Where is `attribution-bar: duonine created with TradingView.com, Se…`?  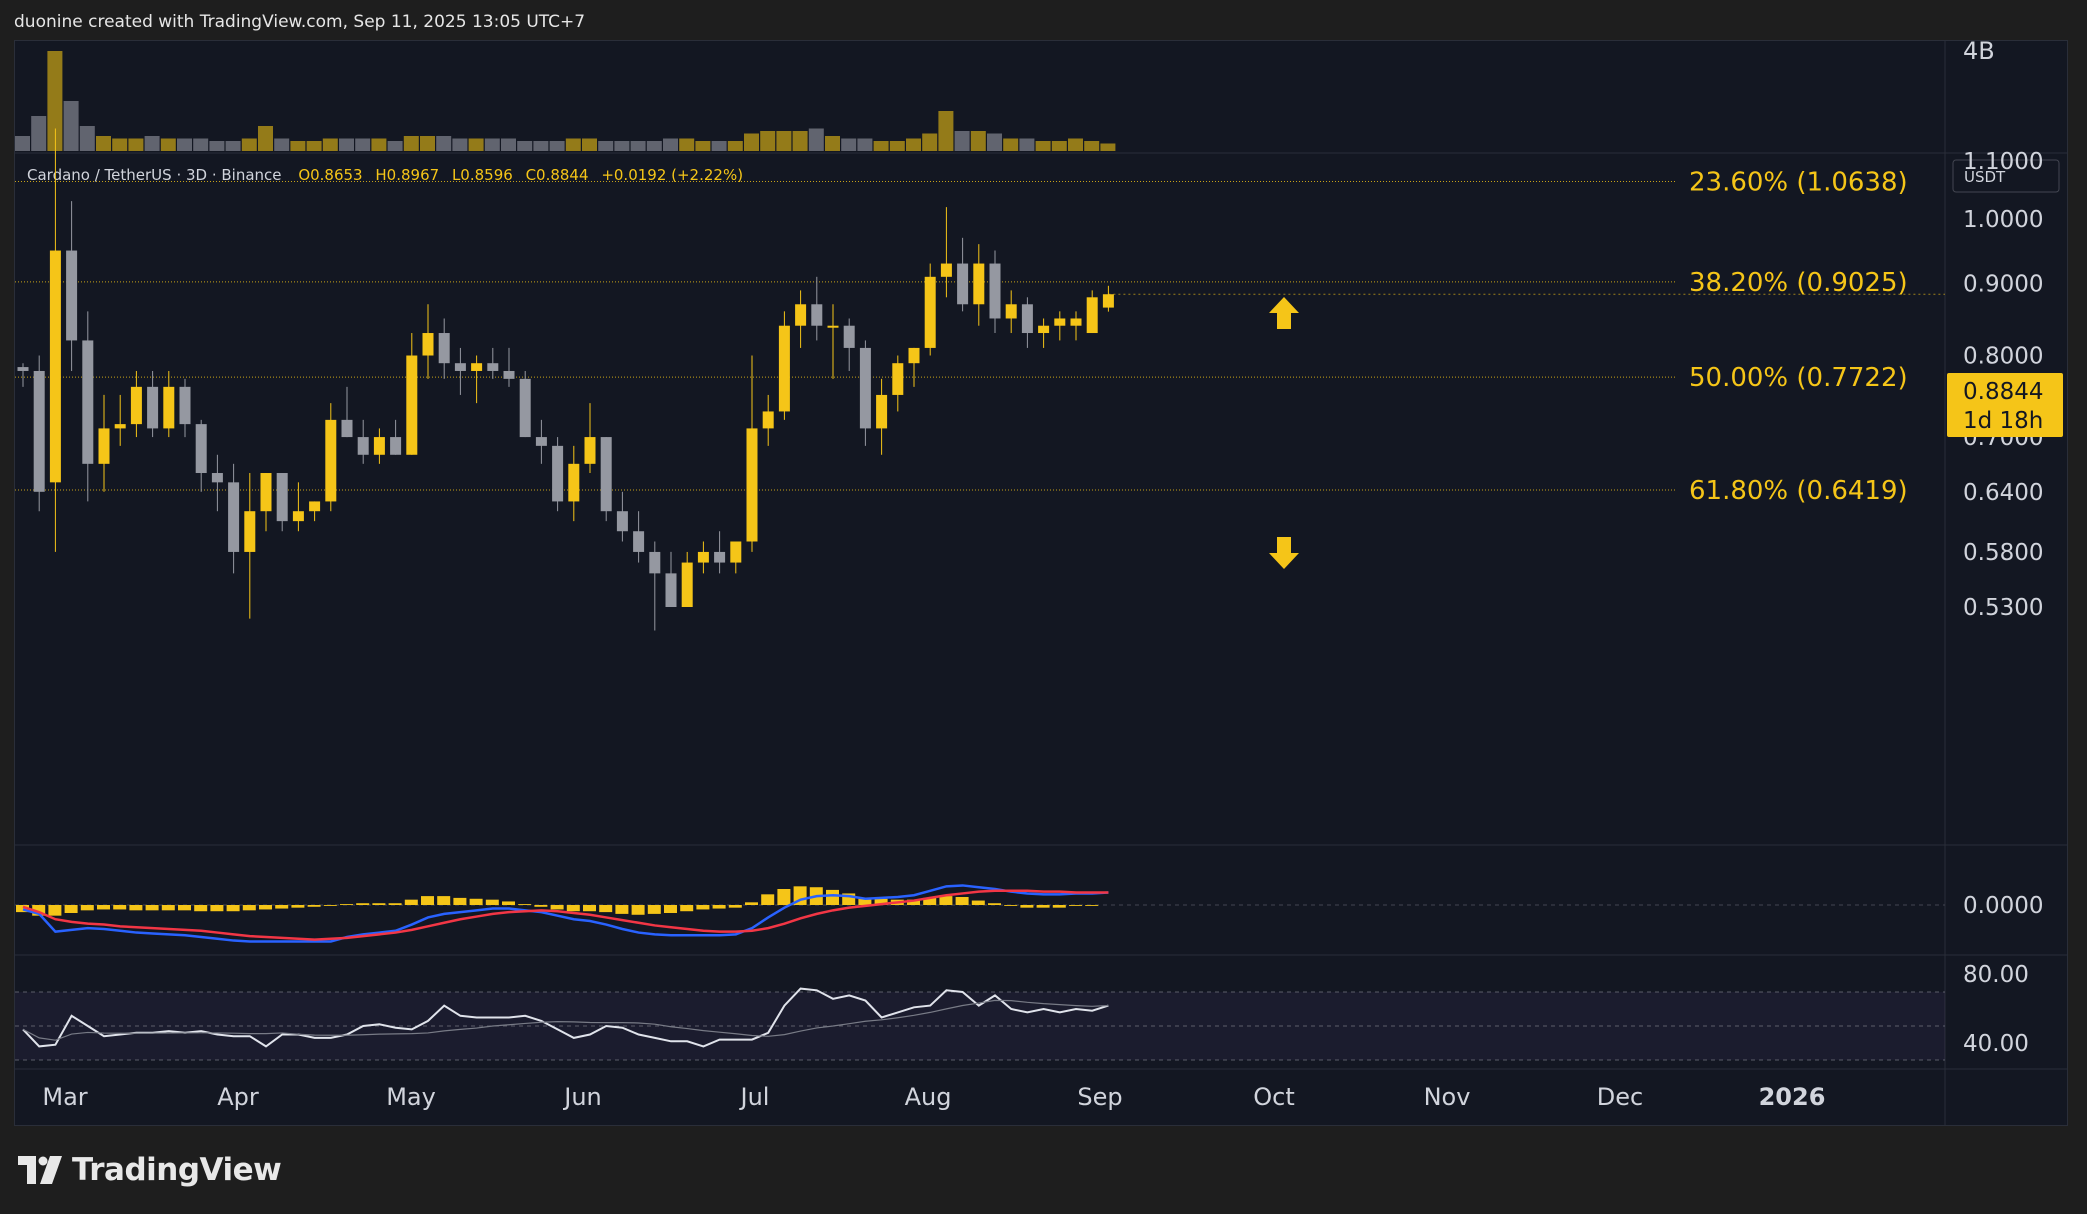 attribution-bar: duonine created with TradingView.com, Se… is located at coordinates (1043, 20).